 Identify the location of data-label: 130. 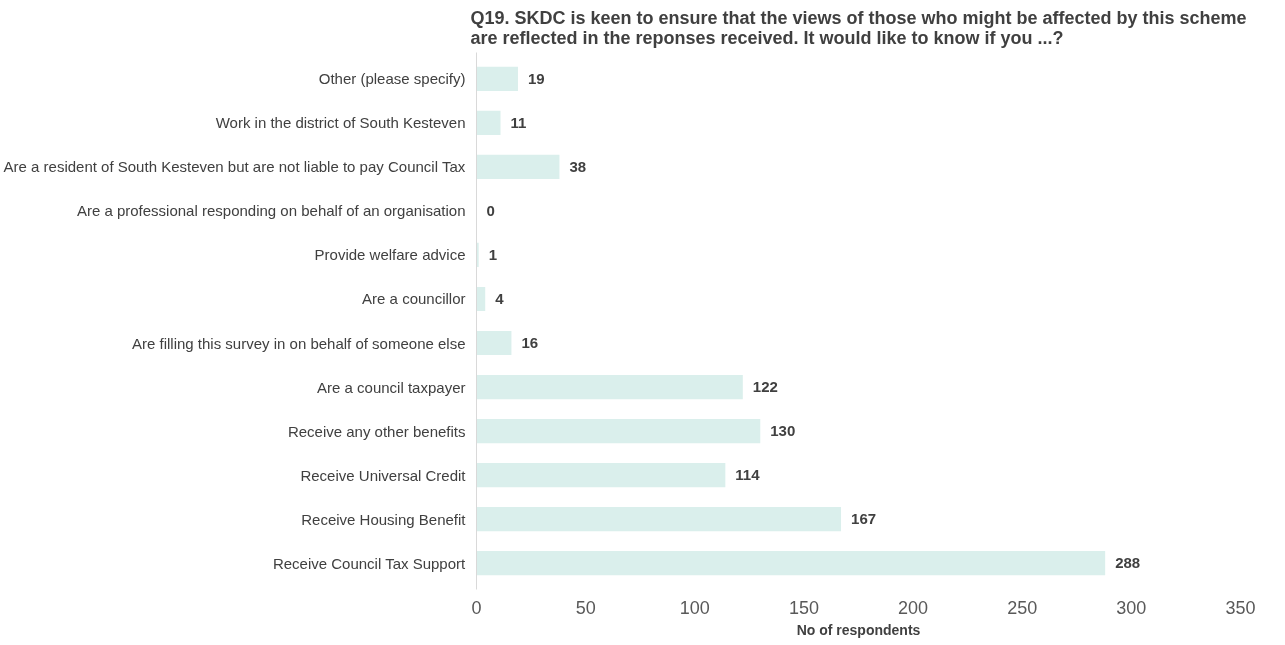
(783, 431).